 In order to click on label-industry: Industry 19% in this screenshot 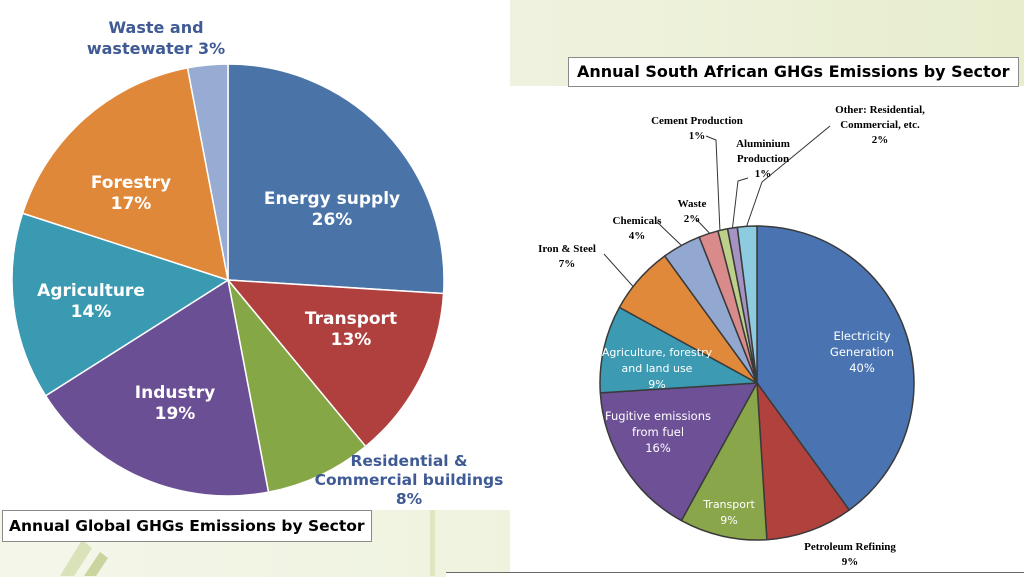, I will do `click(175, 403)`.